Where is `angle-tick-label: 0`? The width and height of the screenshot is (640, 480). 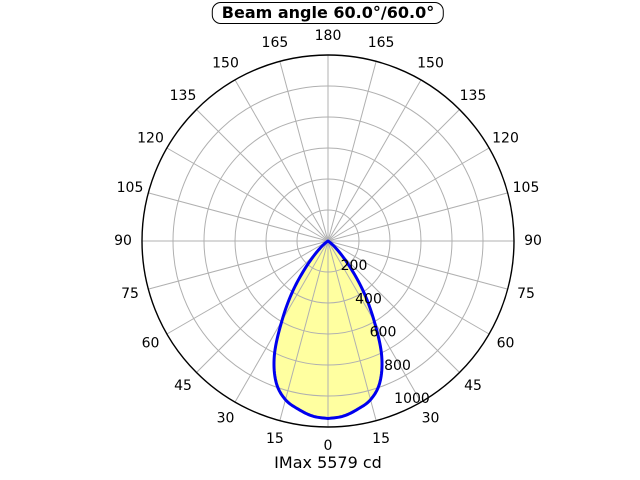
angle-tick-label: 0 is located at coordinates (328, 446).